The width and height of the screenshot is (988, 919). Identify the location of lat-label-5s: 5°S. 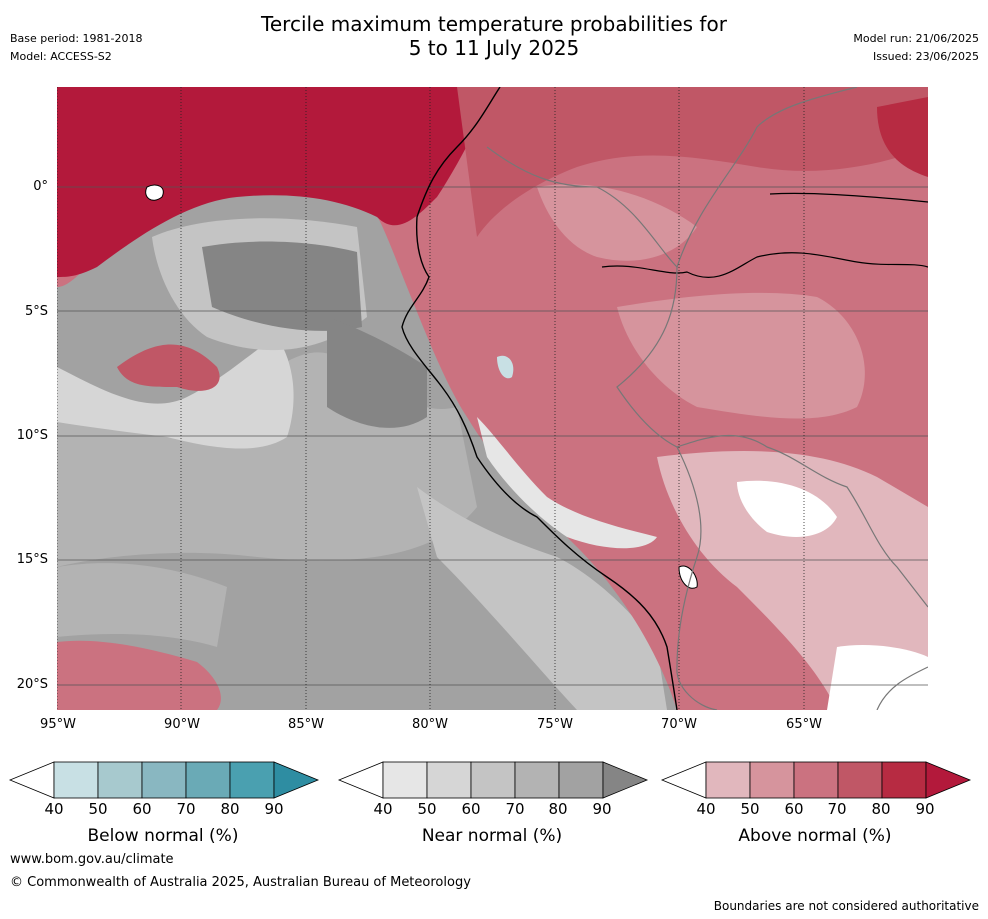
(36, 311).